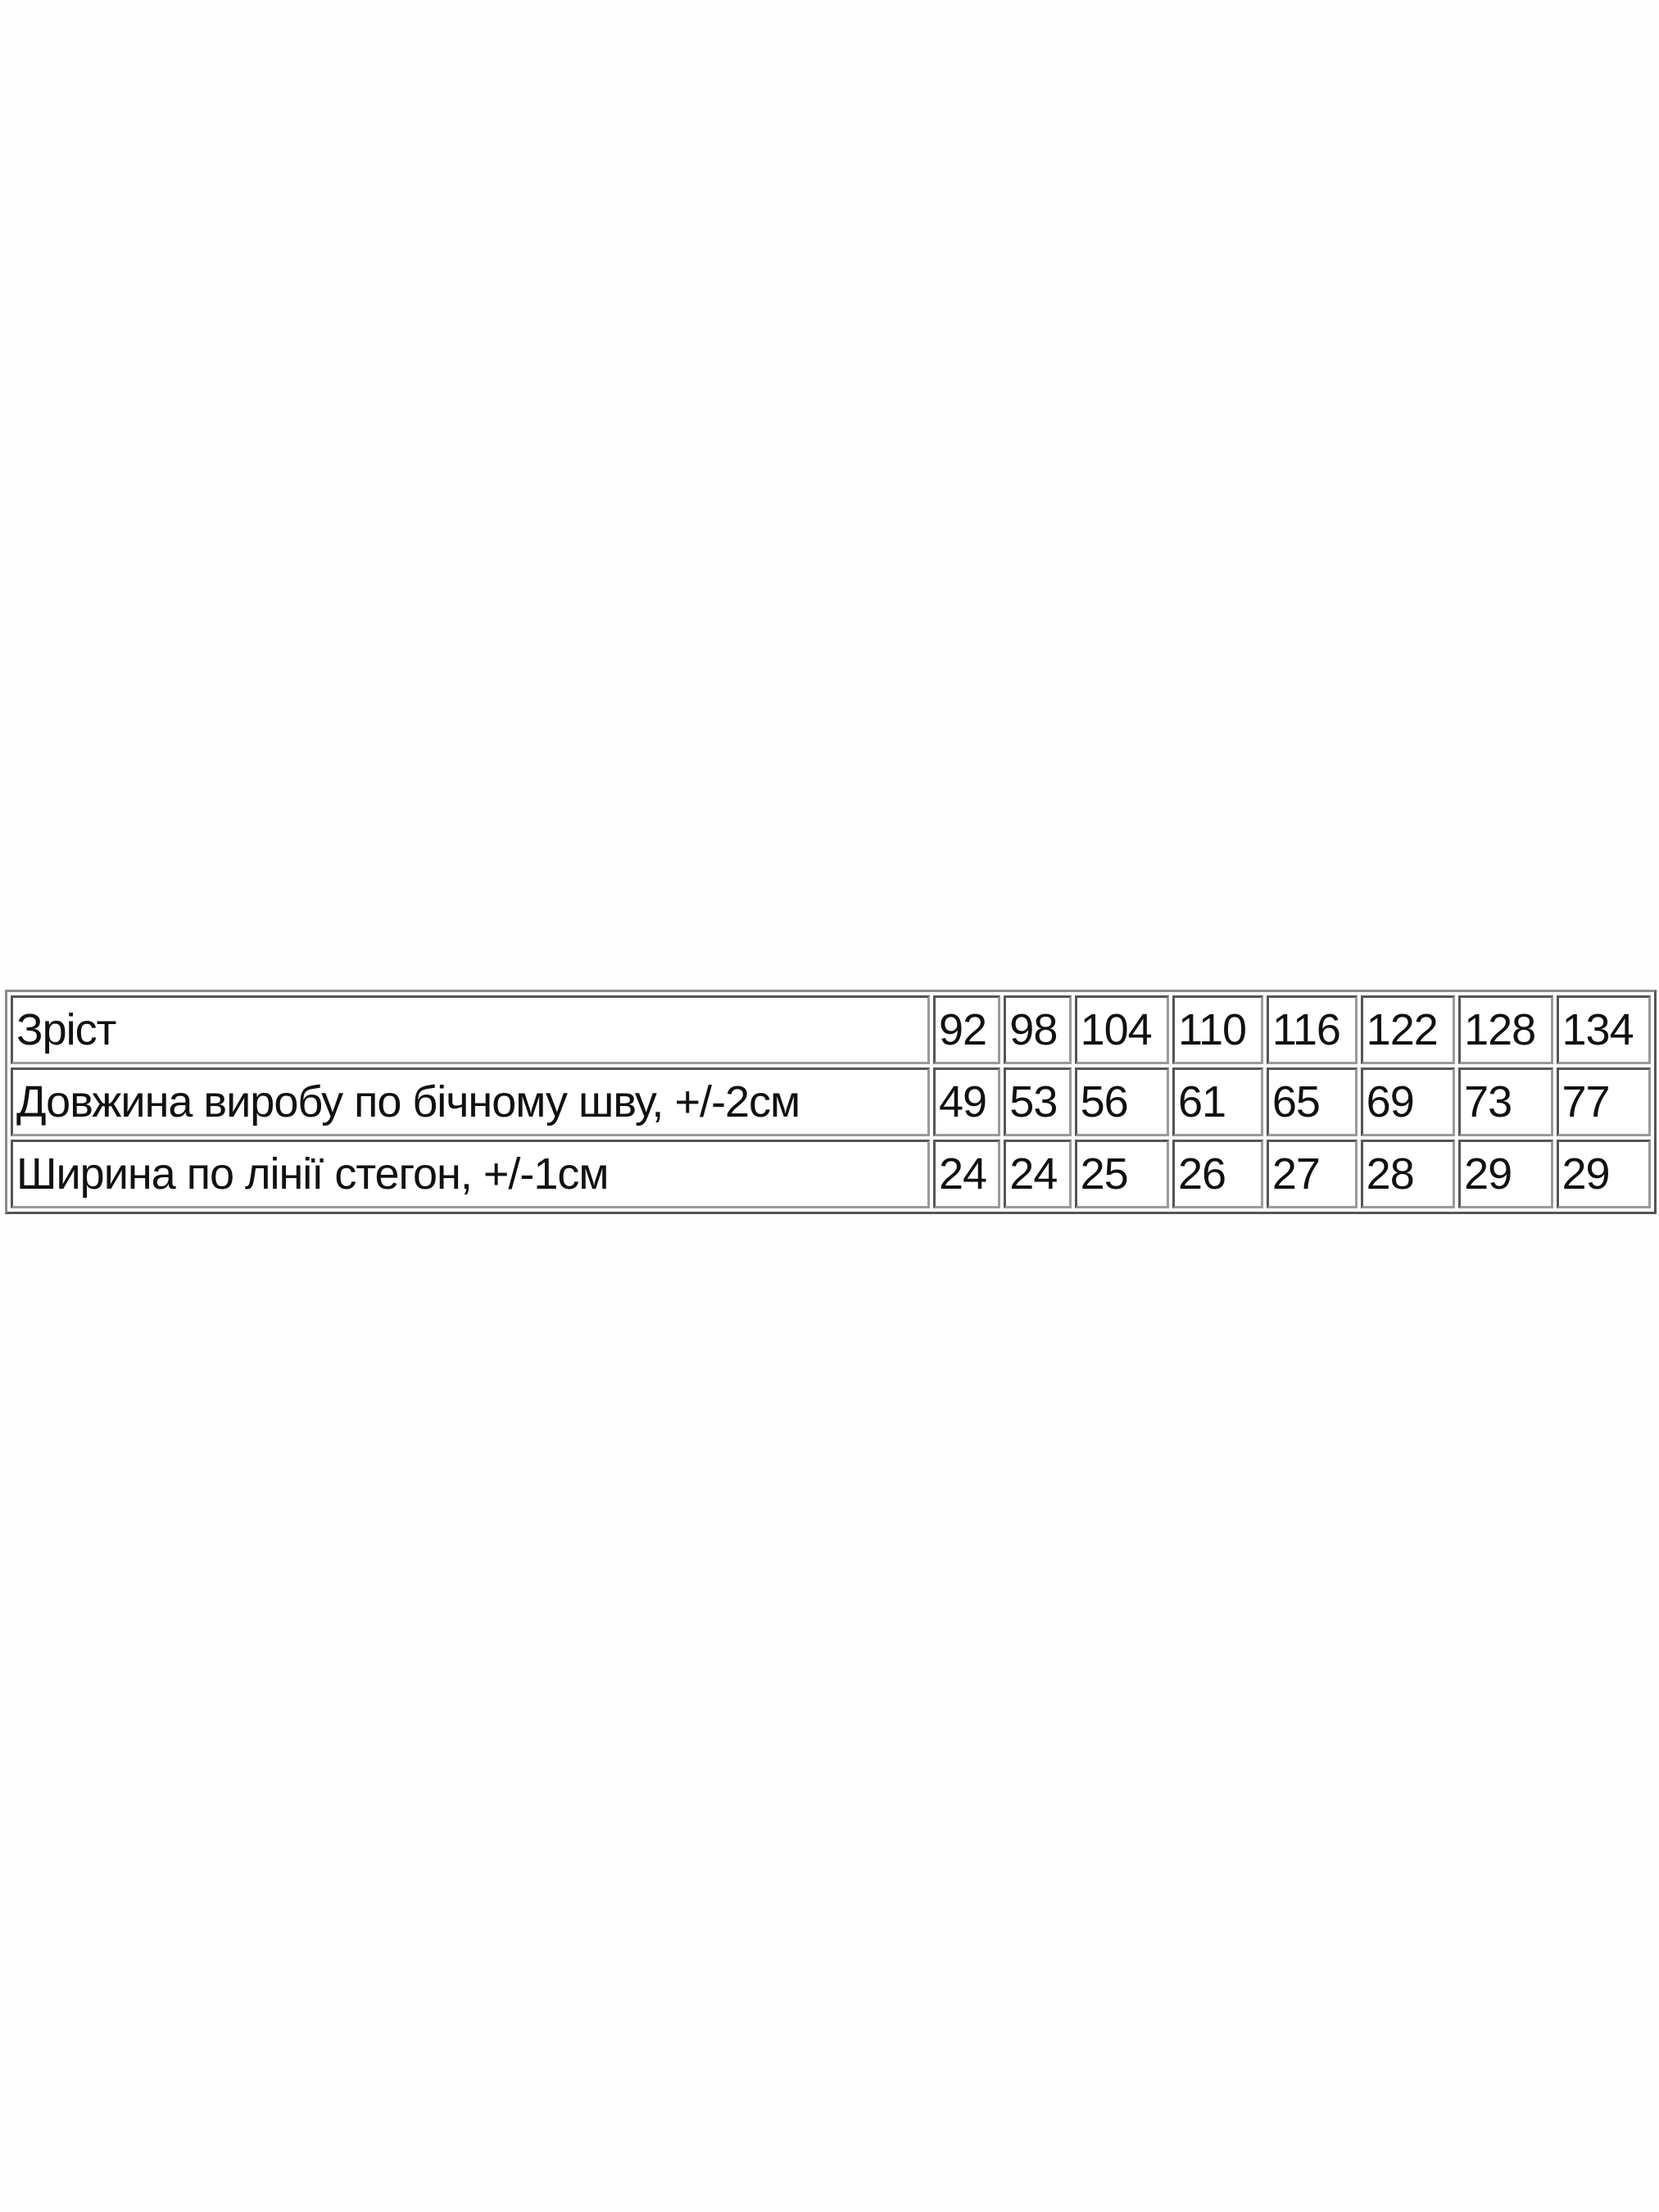 The height and width of the screenshot is (2212, 1659). Describe the element at coordinates (1408, 1029) in the screenshot. I see `table-cell: 122` at that location.